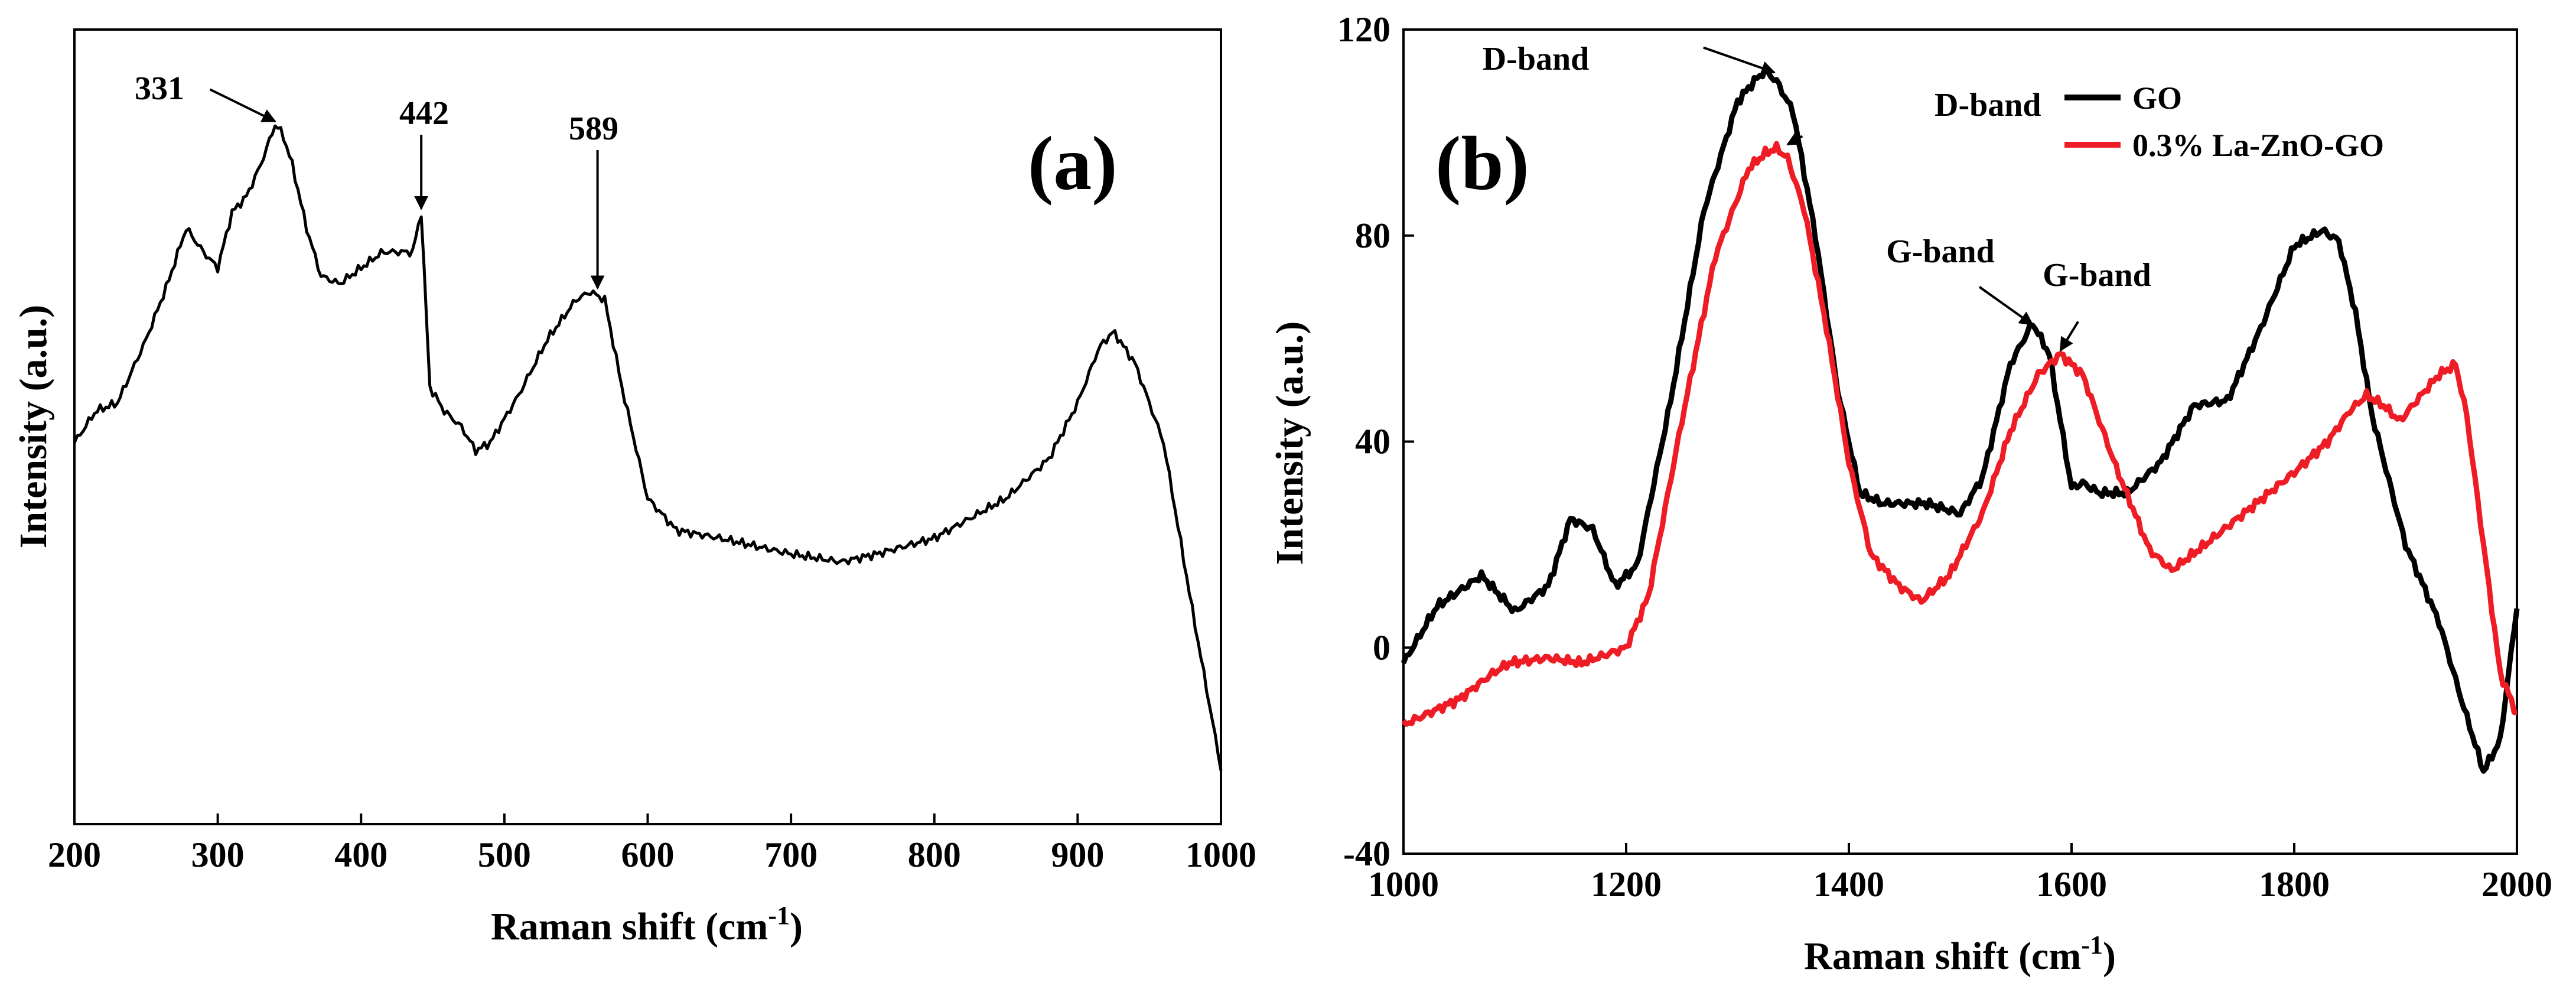 This screenshot has height=999, width=2576. What do you see at coordinates (376, 180) in the screenshot?
I see `annotations-a: 331 442 589` at bounding box center [376, 180].